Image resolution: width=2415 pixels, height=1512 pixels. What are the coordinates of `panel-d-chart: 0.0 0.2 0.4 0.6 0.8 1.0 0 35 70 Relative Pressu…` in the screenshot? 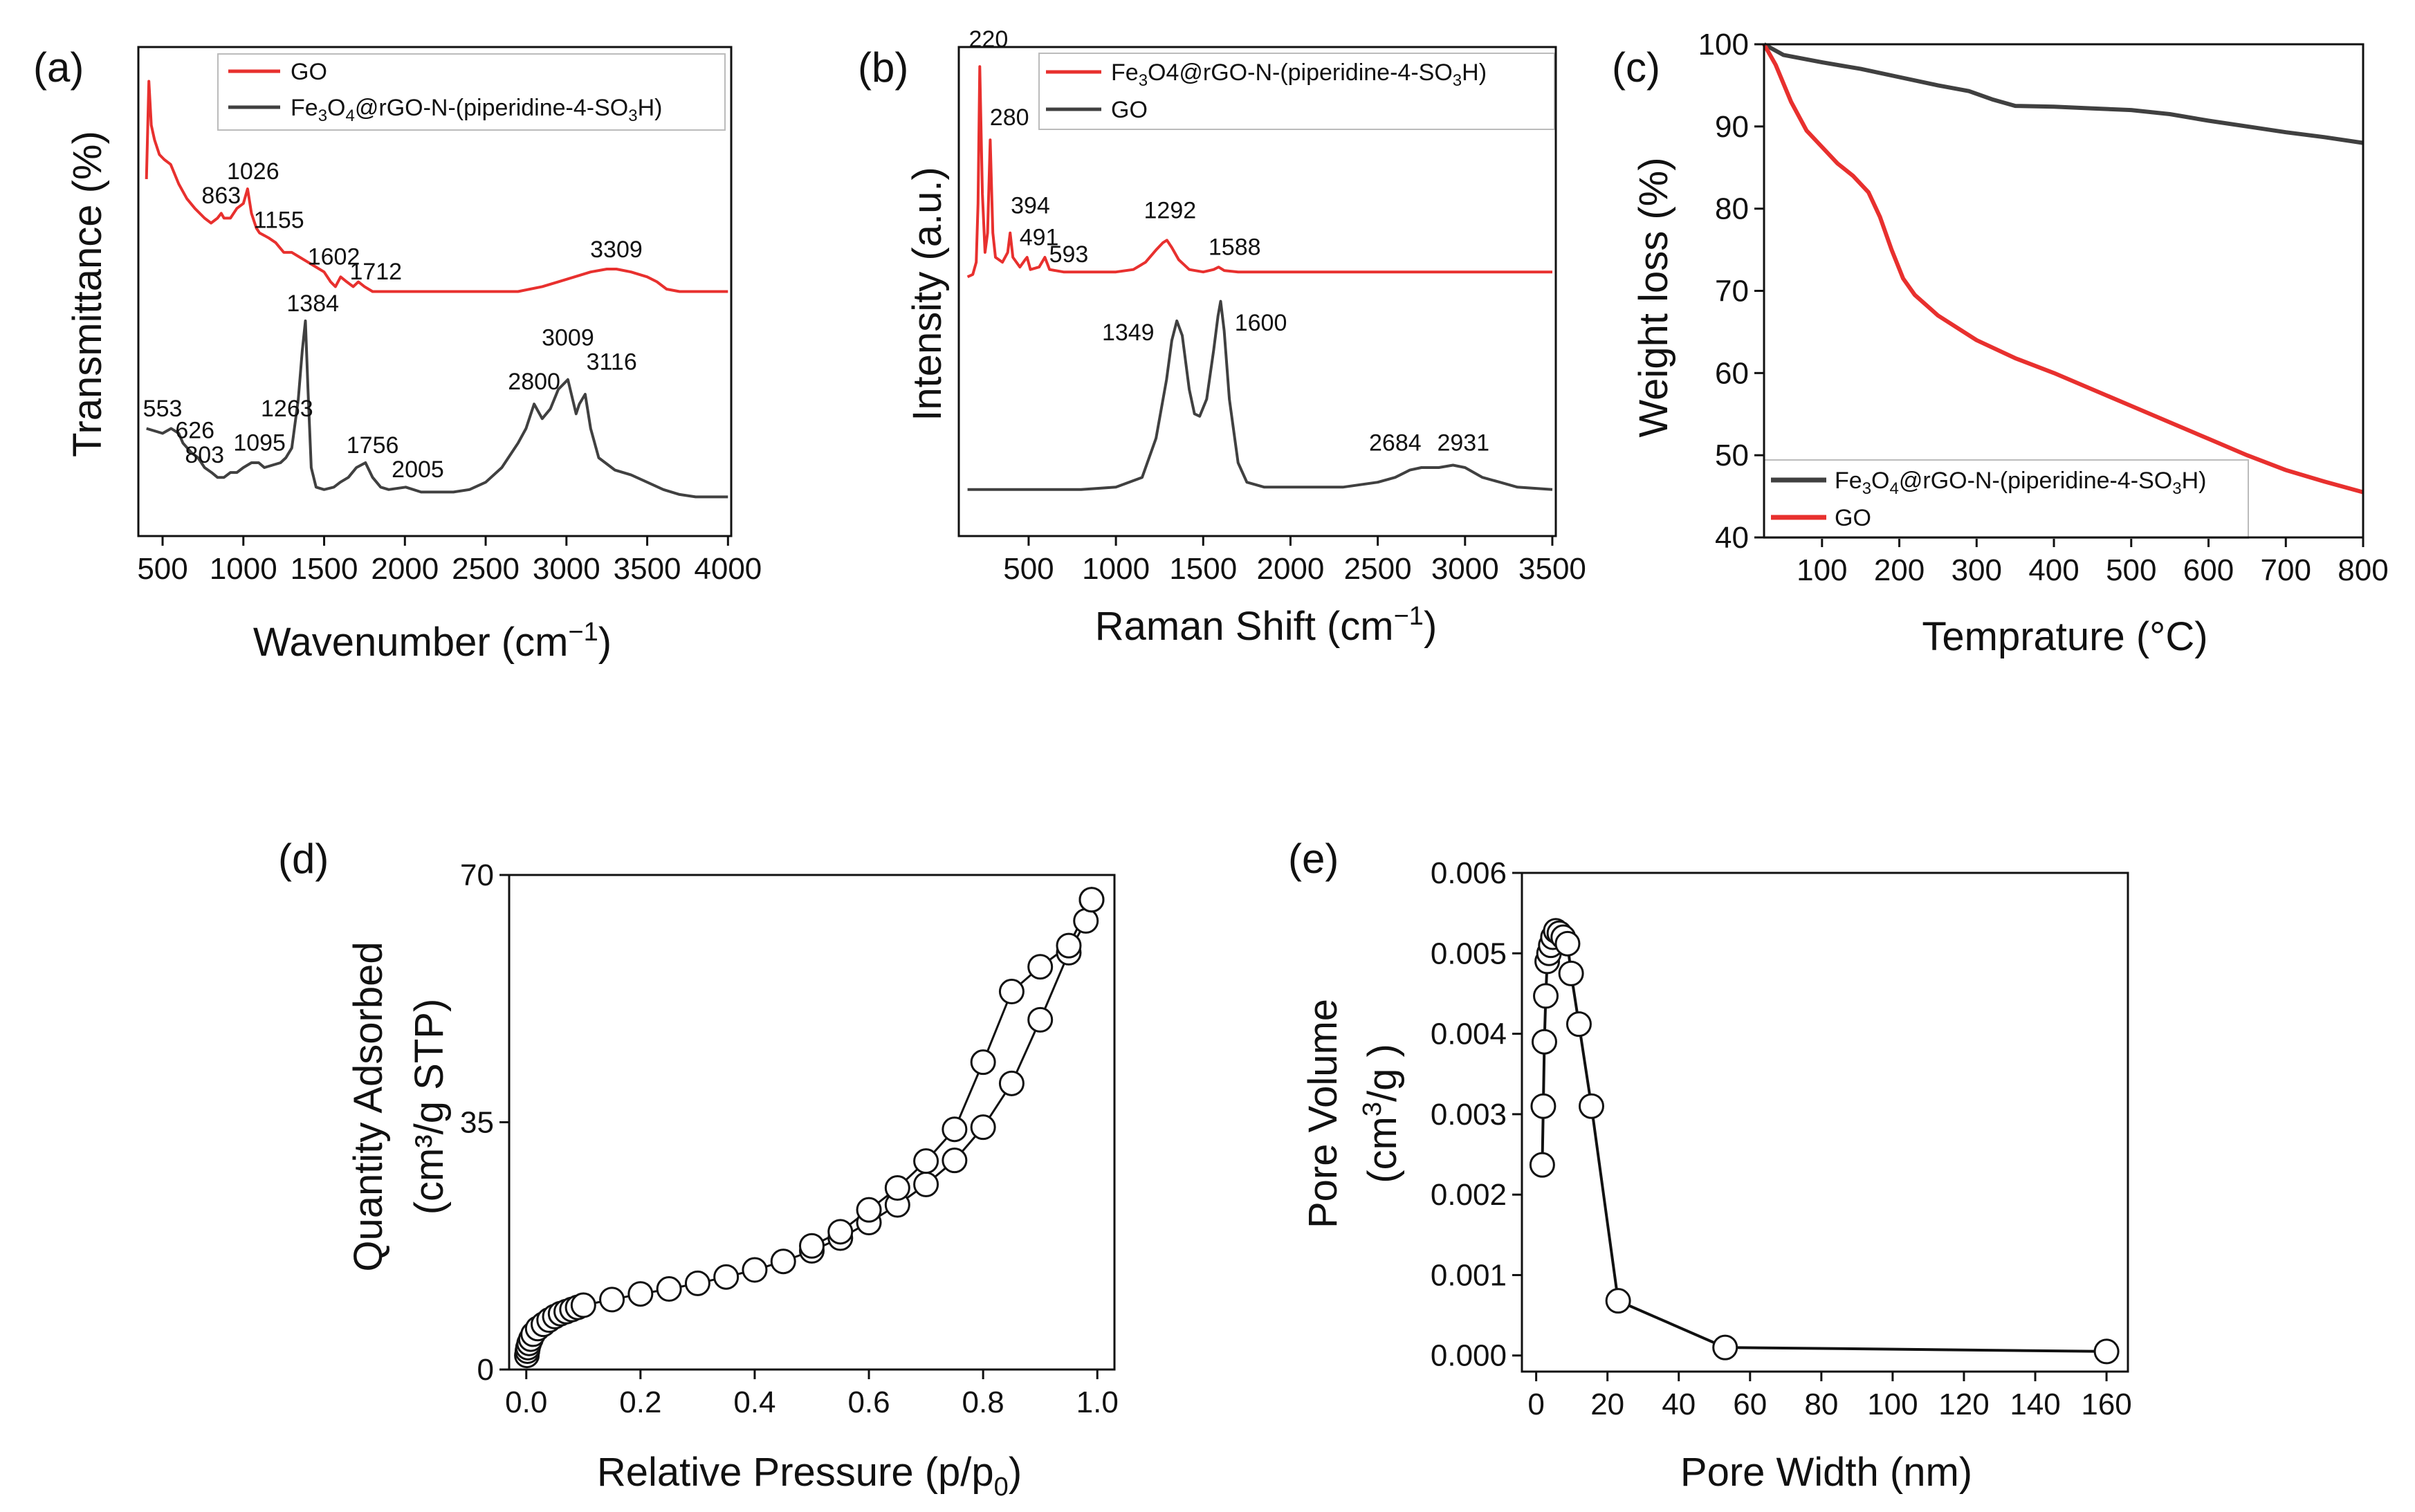 It's located at (732, 1180).